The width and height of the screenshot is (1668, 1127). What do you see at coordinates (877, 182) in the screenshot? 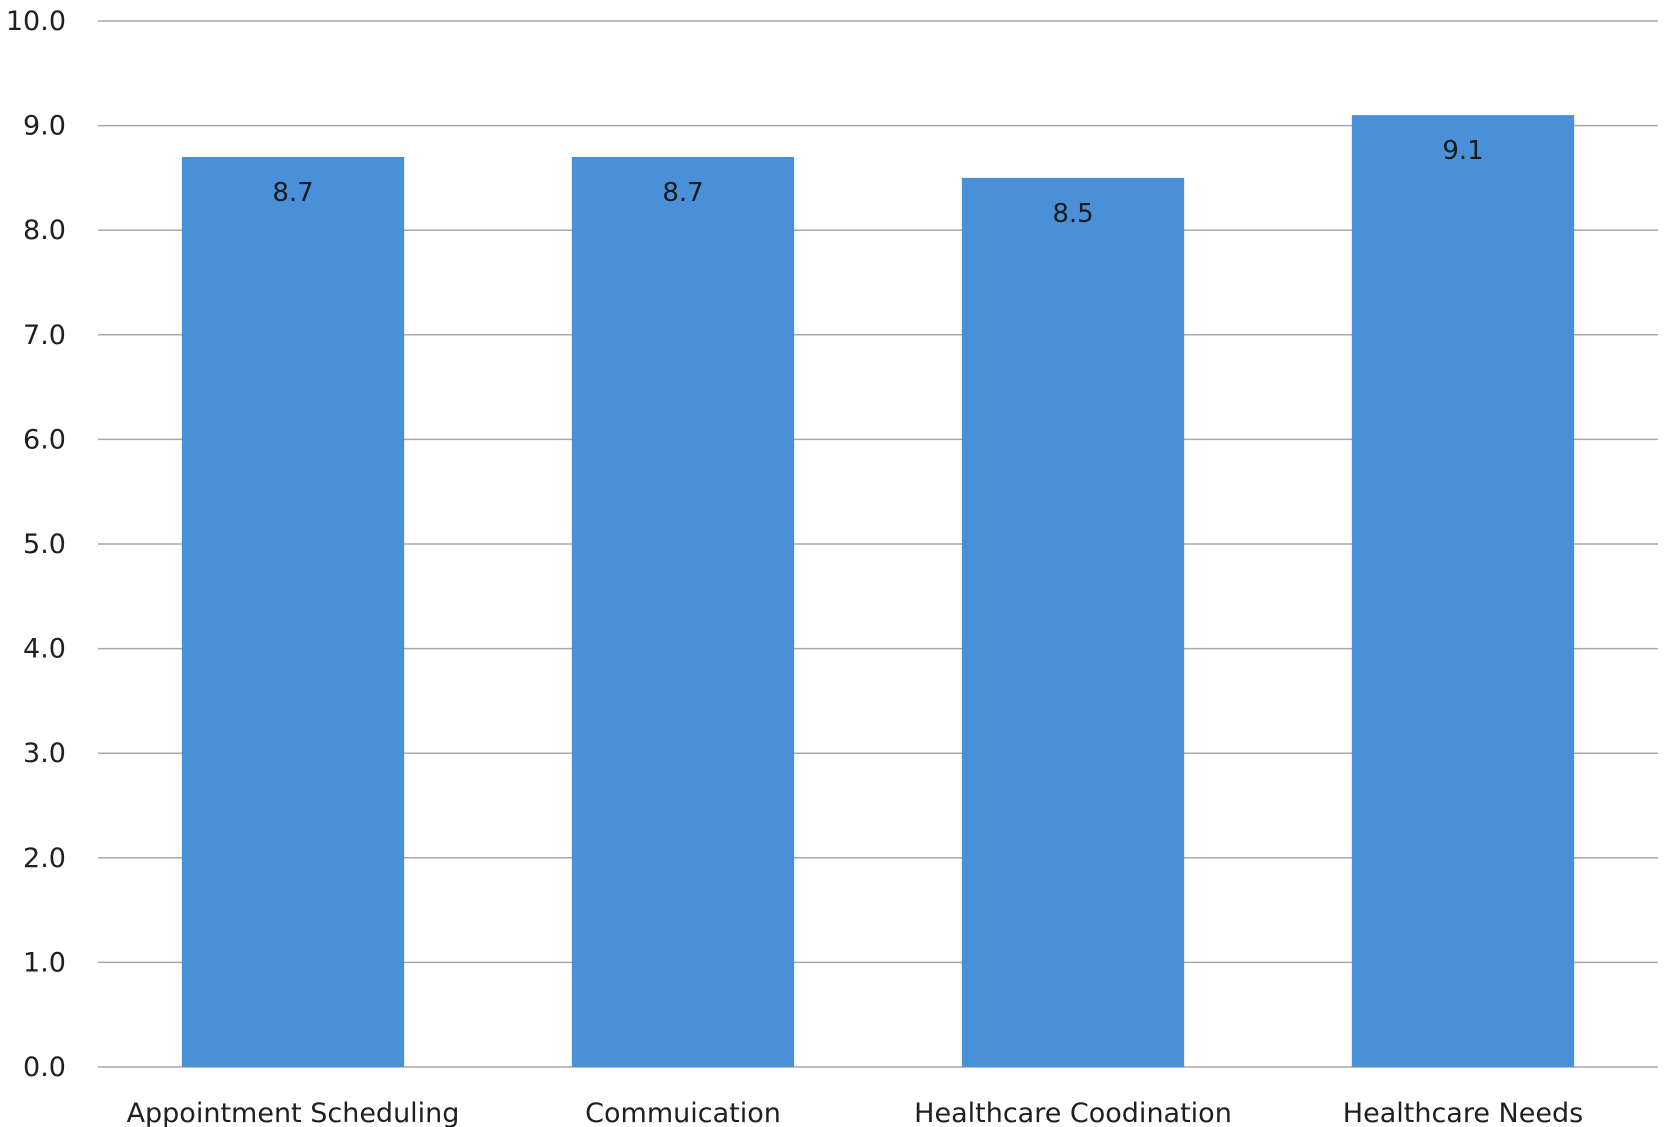
I see `data-labels: 8.7 8.7 8.5 9.1` at bounding box center [877, 182].